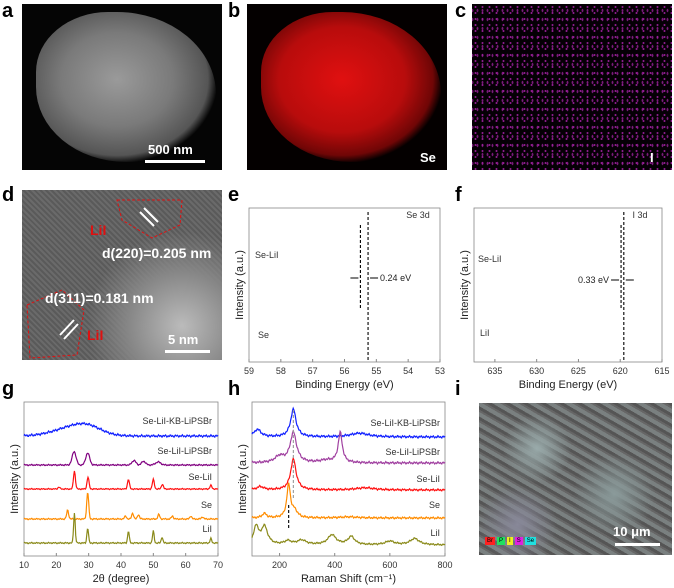 This screenshot has height=588, width=674. Describe the element at coordinates (501, 541) in the screenshot. I see `legend-p: P` at that location.